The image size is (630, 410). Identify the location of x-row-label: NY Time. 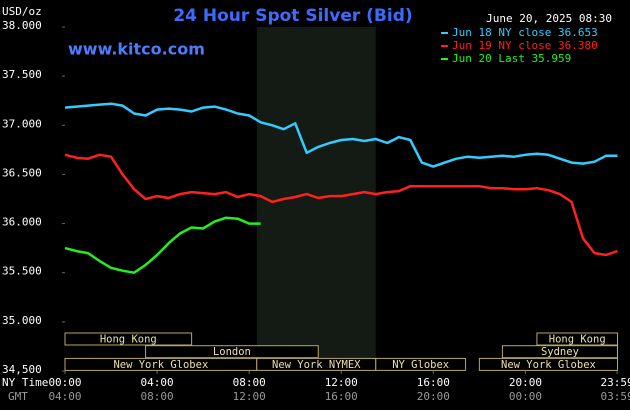
(25, 382).